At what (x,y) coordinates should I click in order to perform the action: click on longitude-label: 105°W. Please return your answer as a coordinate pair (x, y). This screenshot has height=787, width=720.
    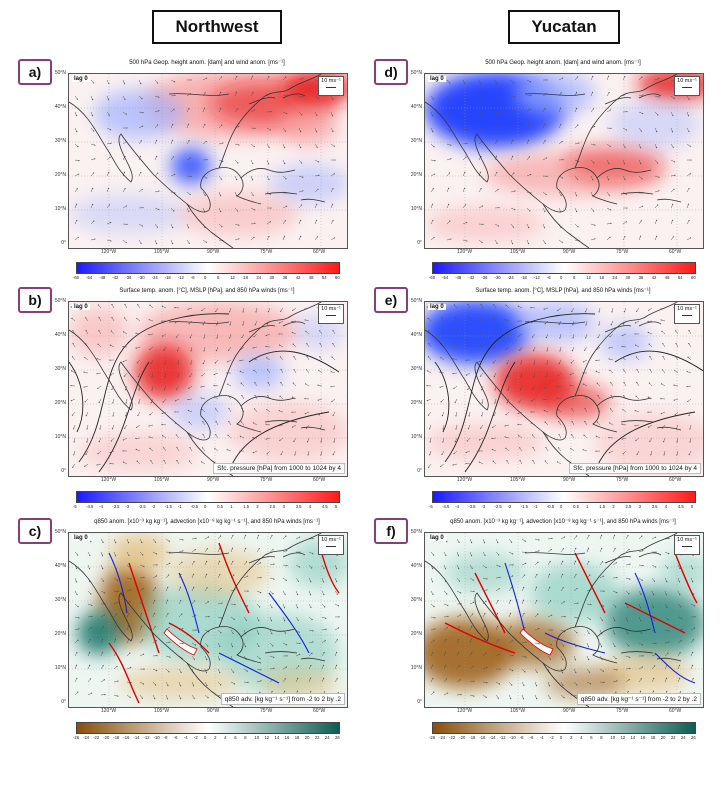
    Looking at the image, I should click on (518, 711).